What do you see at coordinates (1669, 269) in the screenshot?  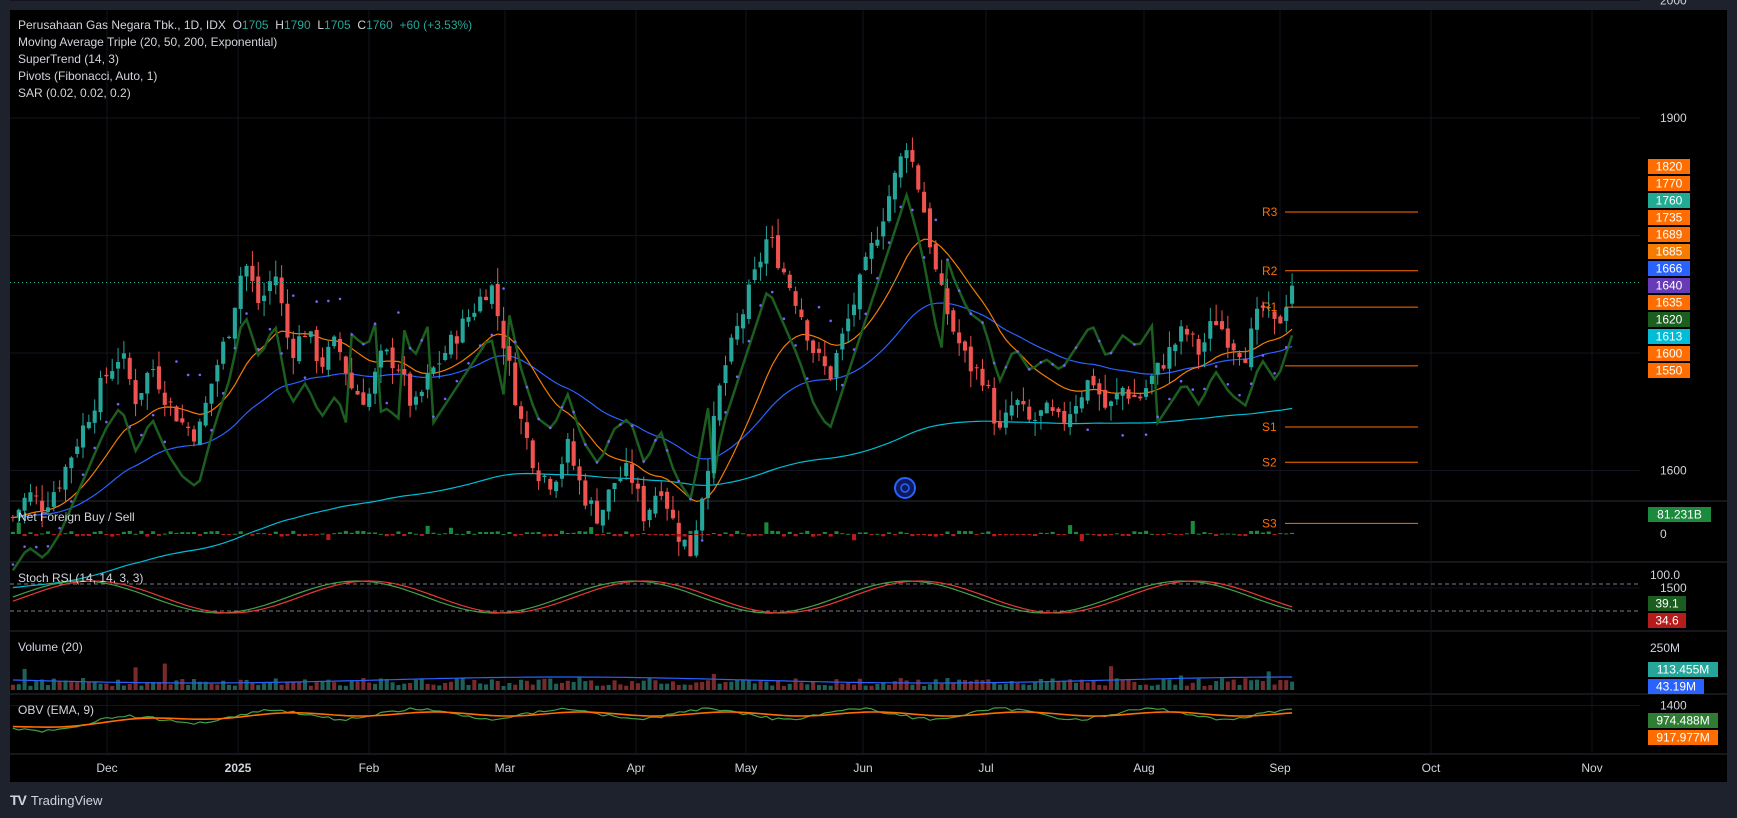 I see `price-tag-label: 1666` at bounding box center [1669, 269].